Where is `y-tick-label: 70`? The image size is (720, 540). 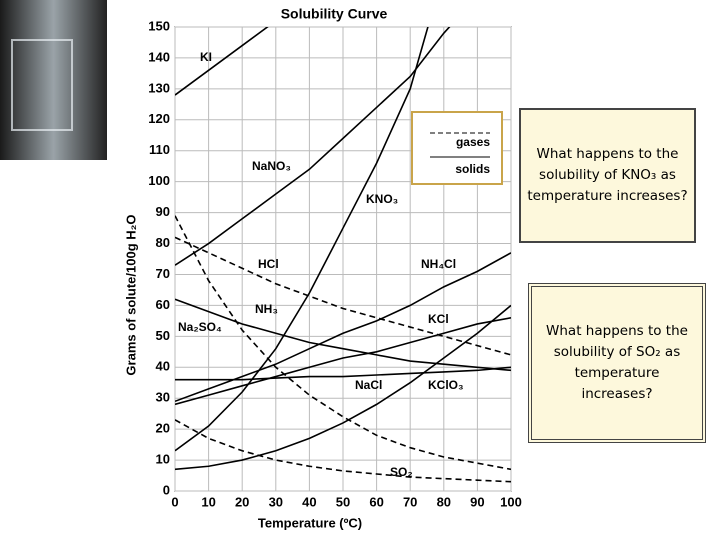
y-tick-label: 70 is located at coordinates (163, 273).